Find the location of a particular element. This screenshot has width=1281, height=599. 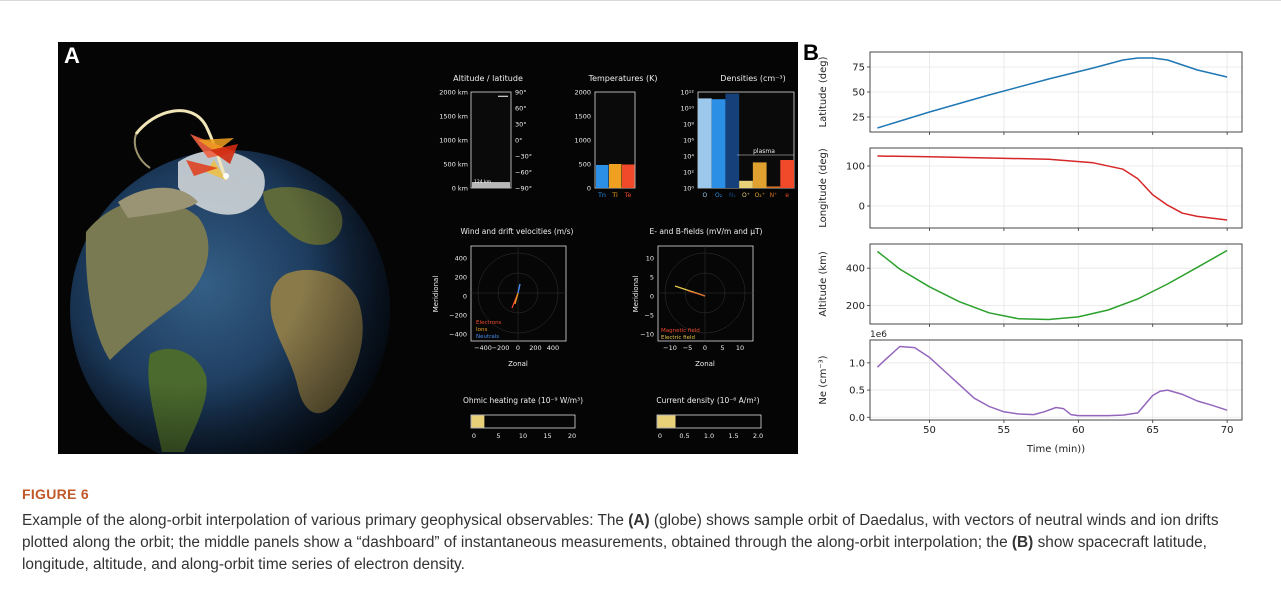

vector-xtick: 5 is located at coordinates (722, 348).